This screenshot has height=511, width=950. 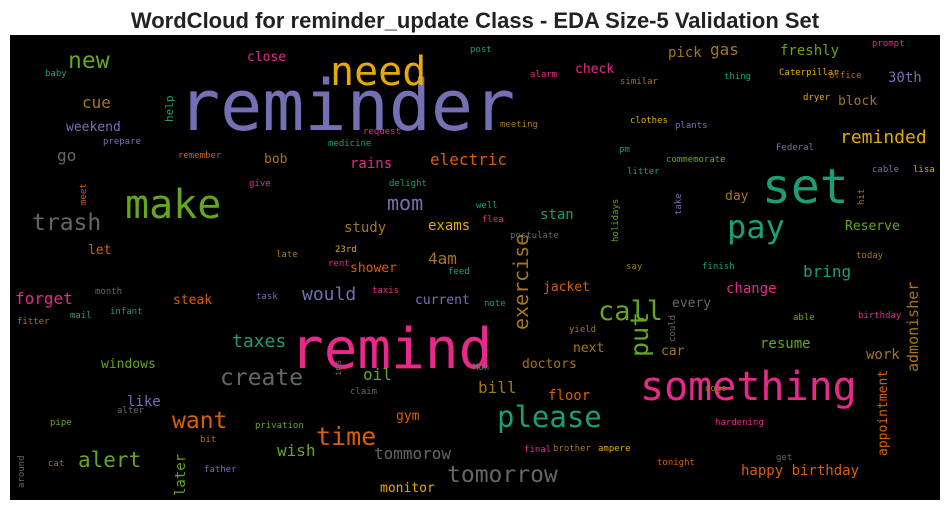 I want to click on word: appointment, so click(x=883, y=413).